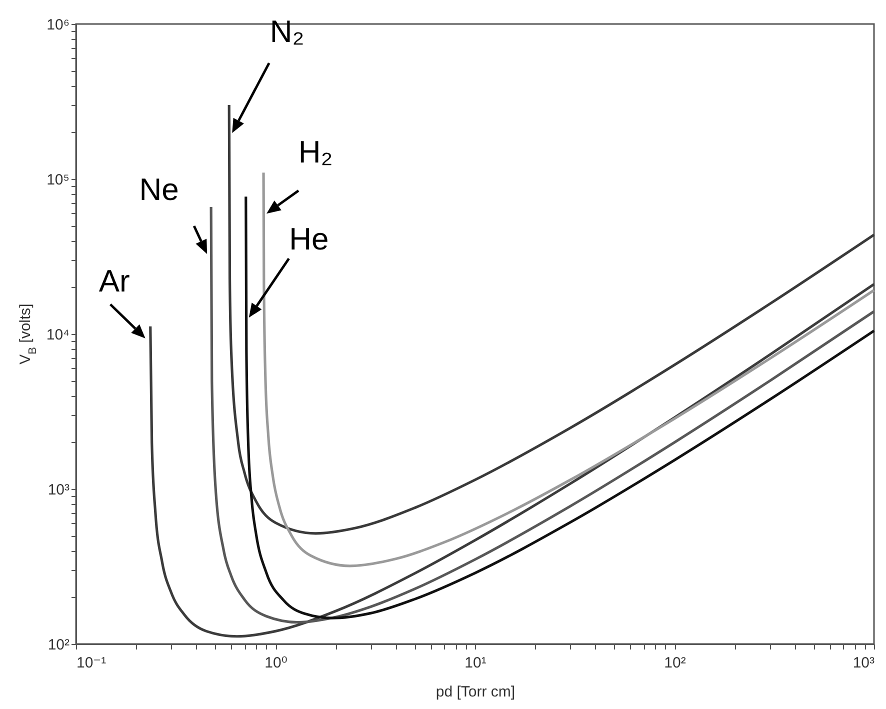  What do you see at coordinates (58, 25) in the screenshot?
I see `y-tick-label: 10⁶` at bounding box center [58, 25].